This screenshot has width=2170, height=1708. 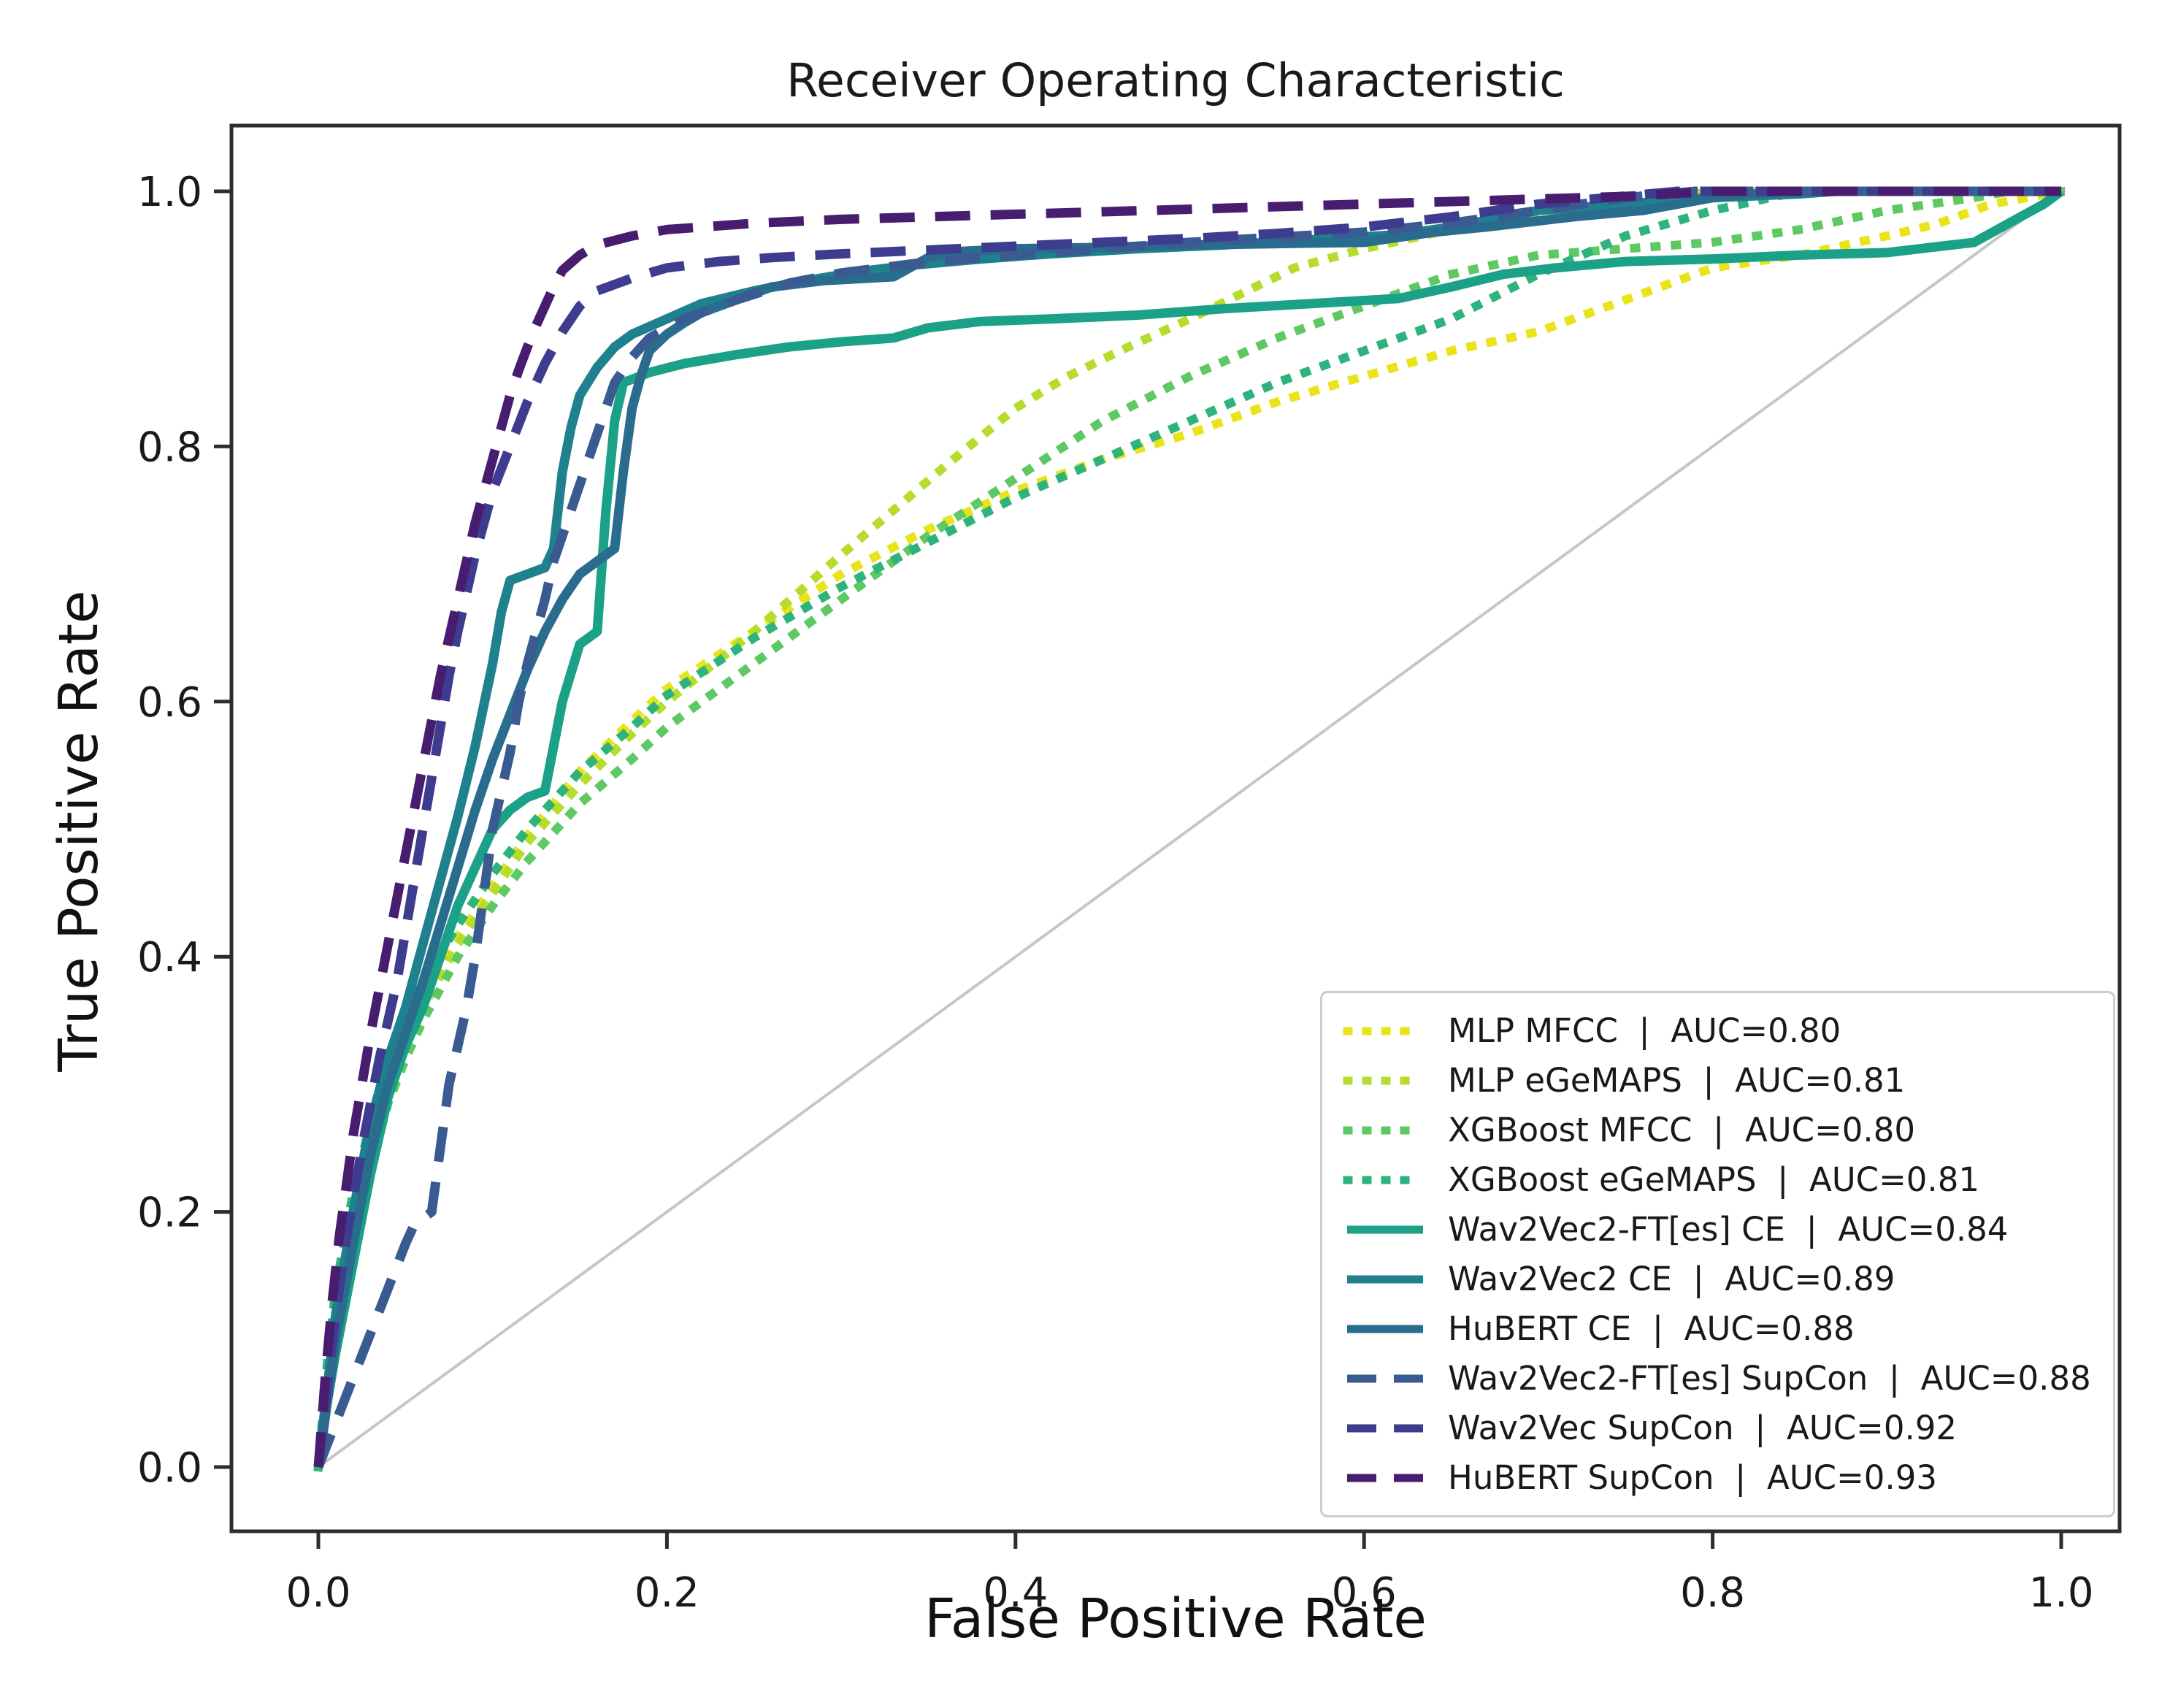 What do you see at coordinates (1703, 1428) in the screenshot?
I see `legend-label: Wav2Vec SupCon | AUC=0.92` at bounding box center [1703, 1428].